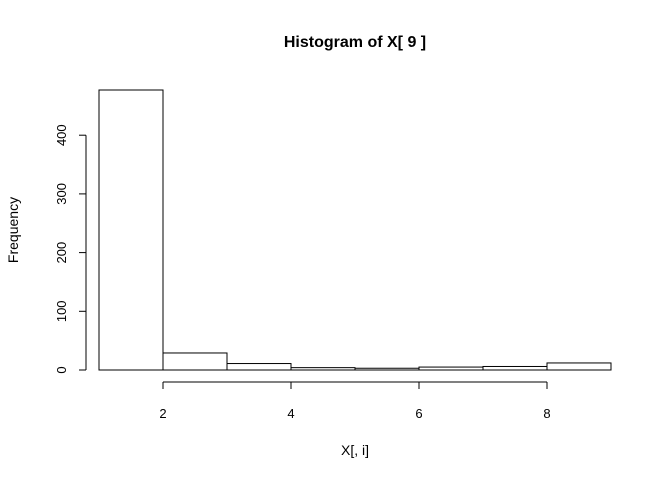 Image resolution: width=672 pixels, height=480 pixels. I want to click on x-axis-label: X[, i], so click(355, 450).